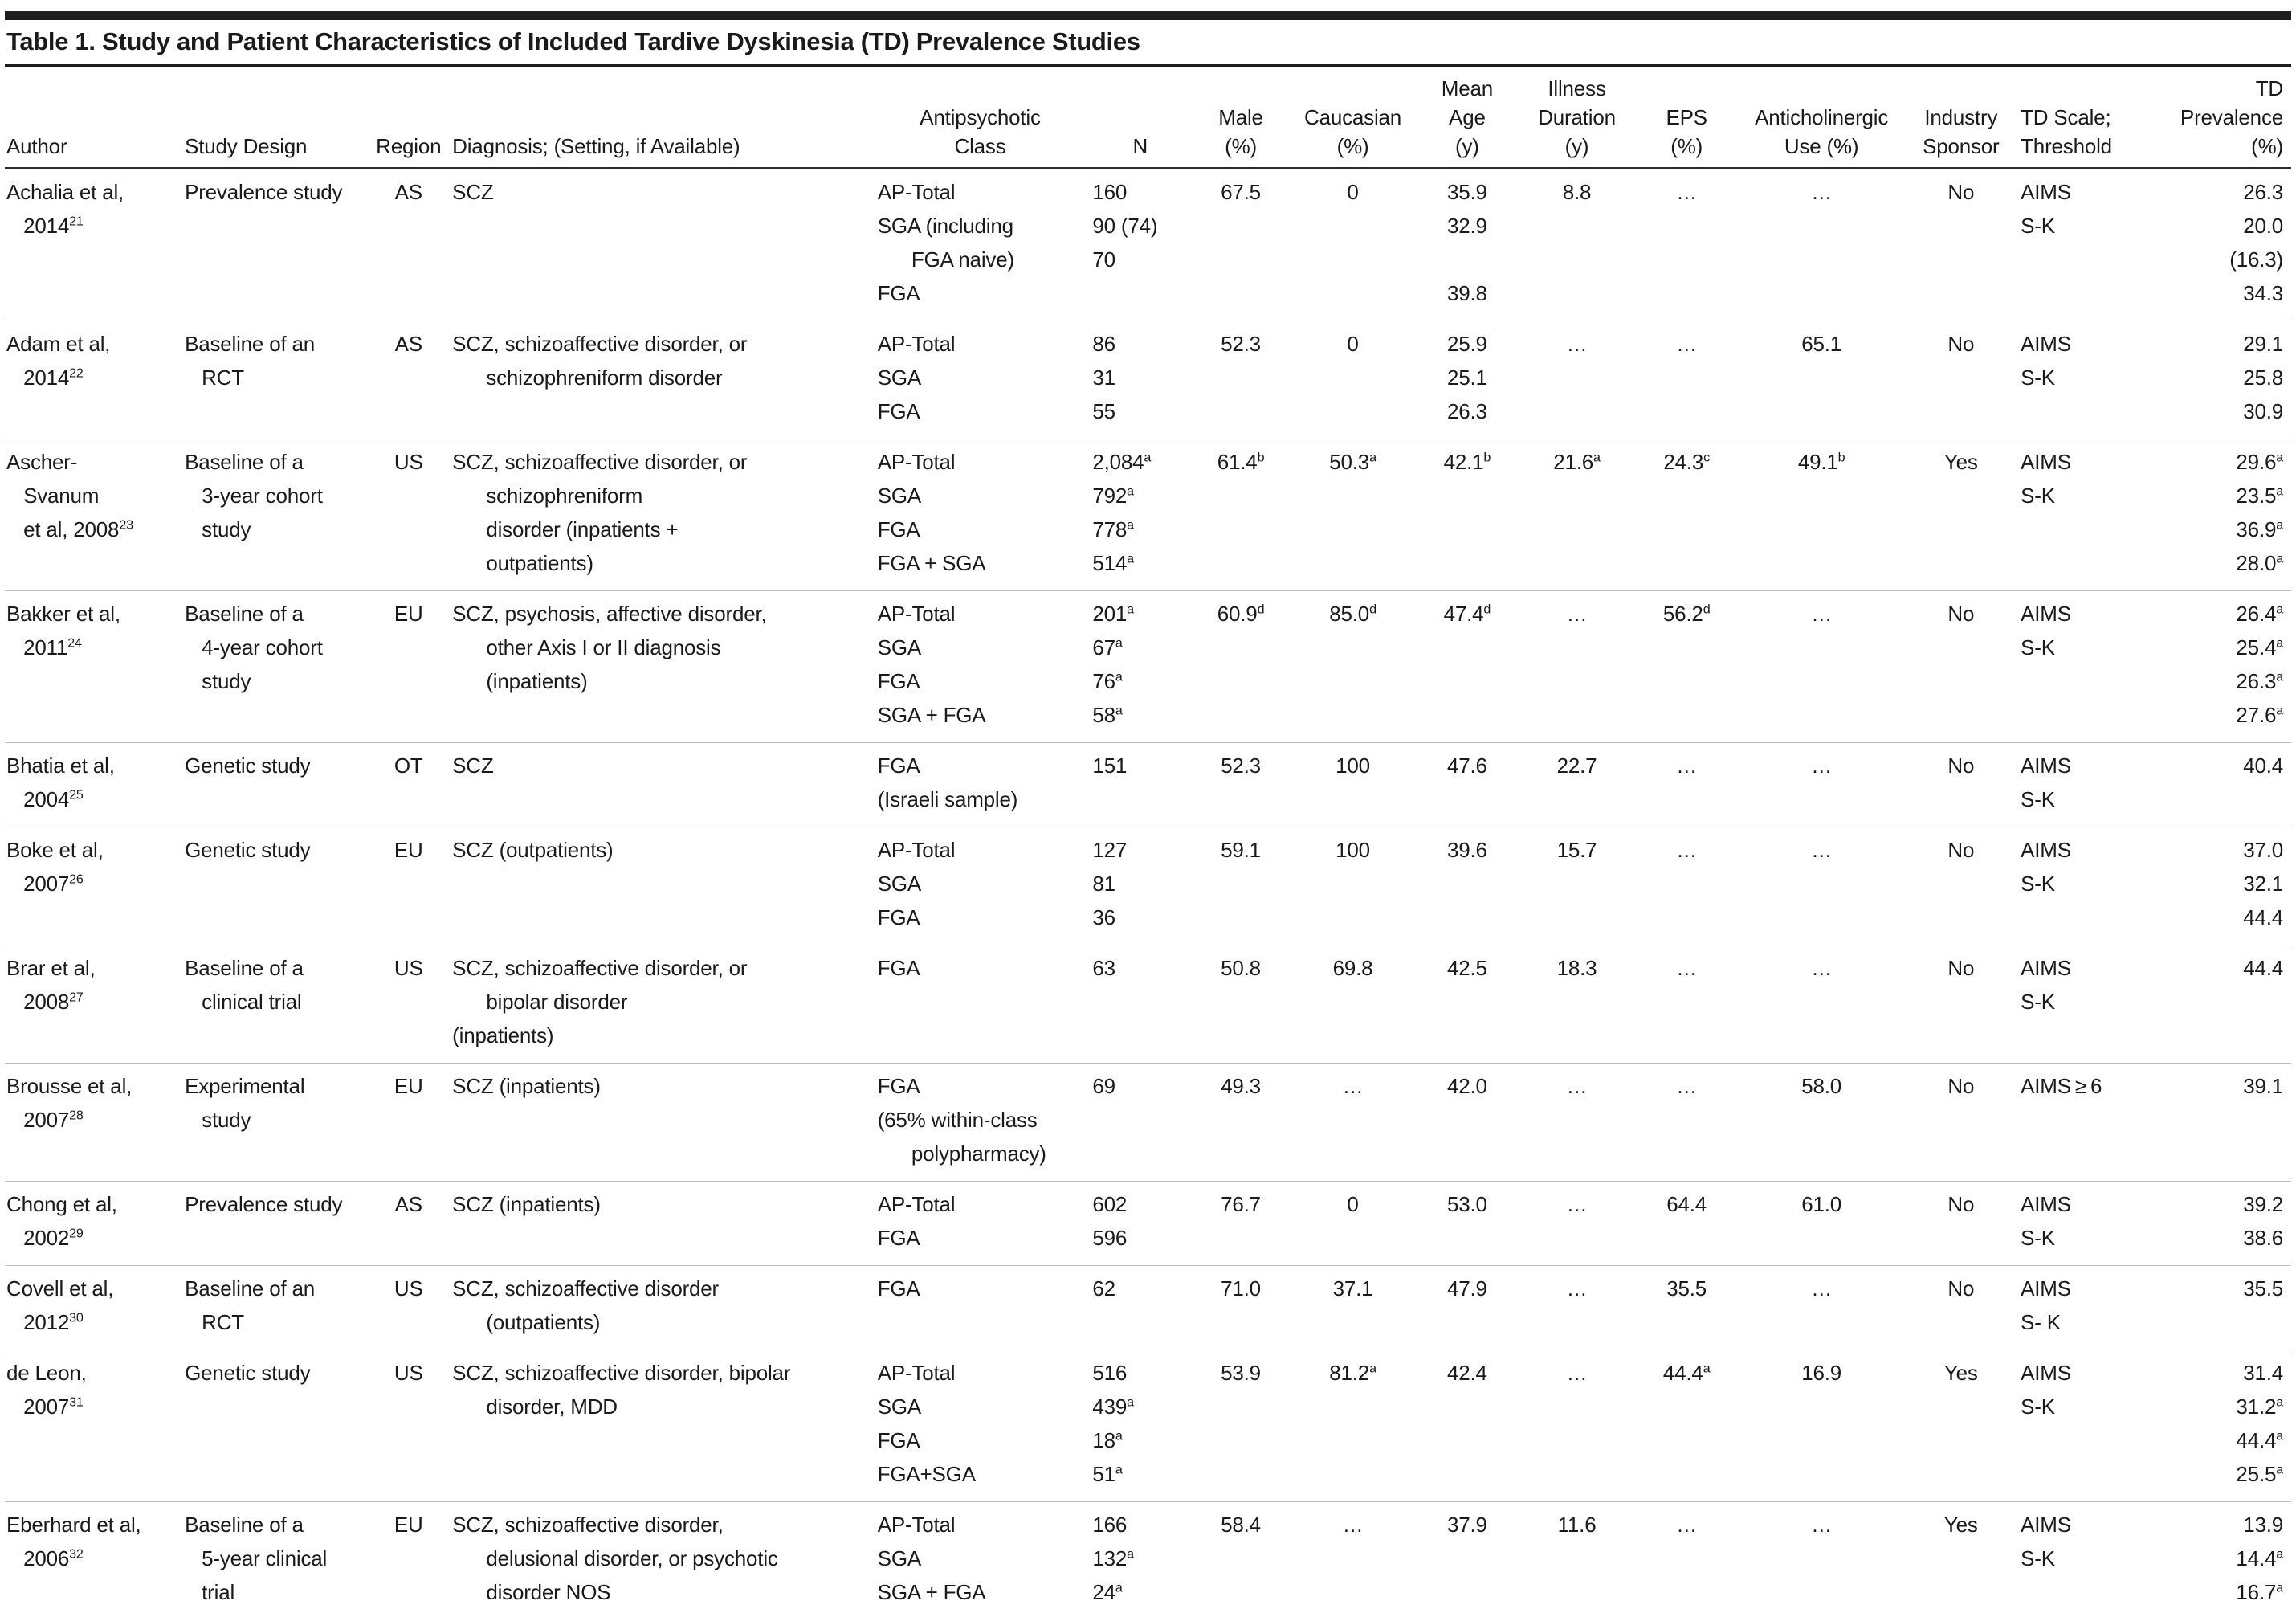  Describe the element at coordinates (1356, 666) in the screenshot. I see `cell-caucasian: 85.0d` at that location.